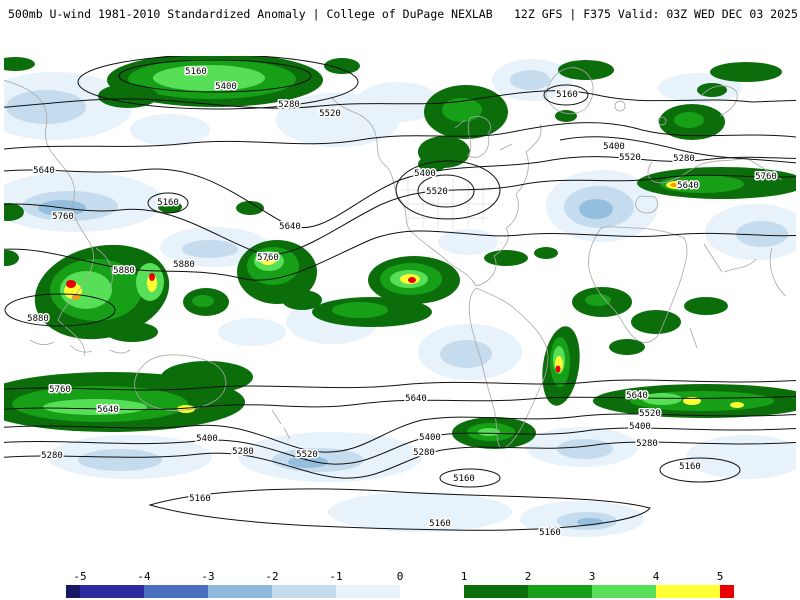 Image resolution: width=800 pixels, height=600 pixels. What do you see at coordinates (400, 576) in the screenshot?
I see `colorbar-tick-label: 0` at bounding box center [400, 576].